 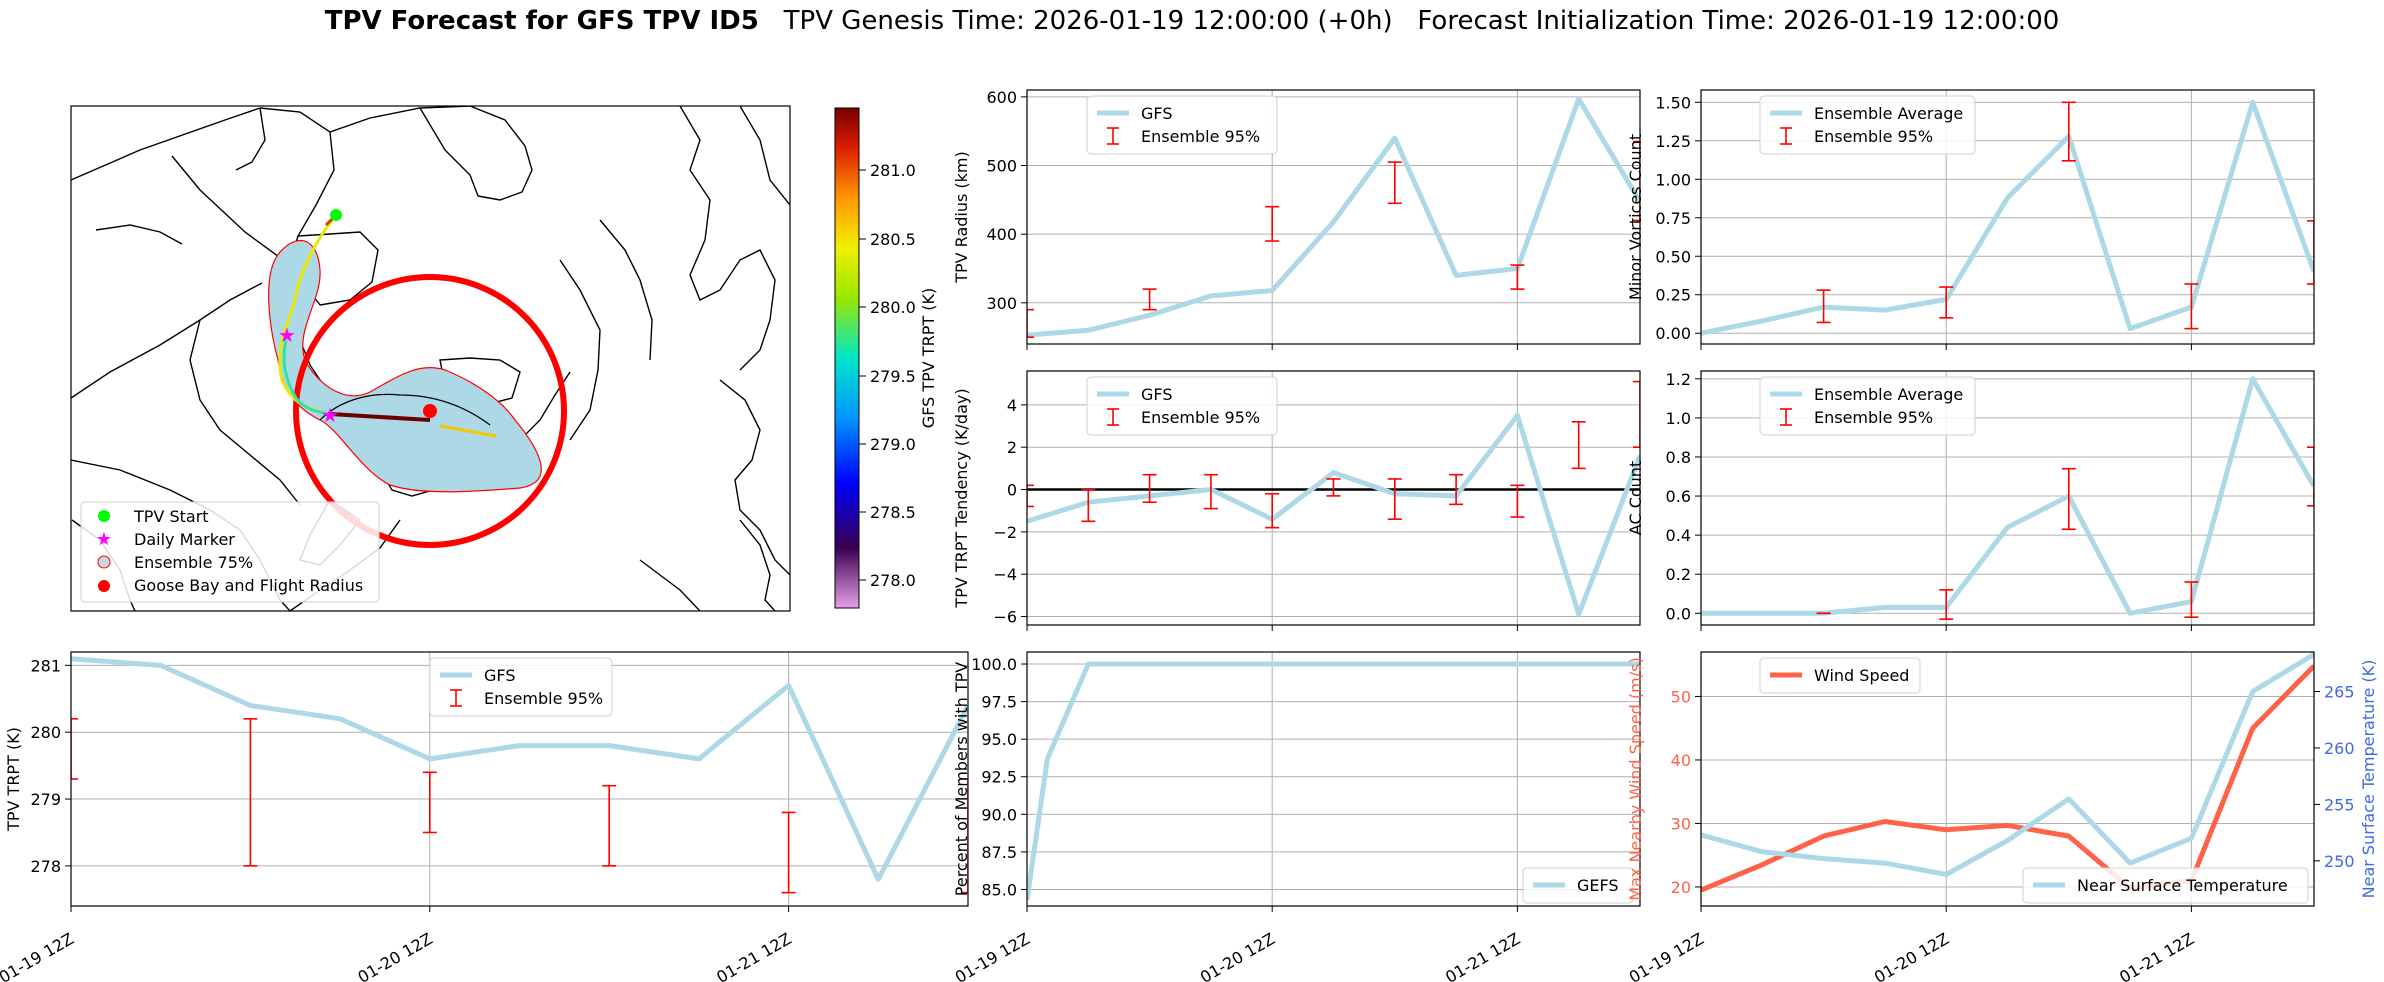 What do you see at coordinates (893, 444) in the screenshot?
I see `colorbar-tick-label: 279.0` at bounding box center [893, 444].